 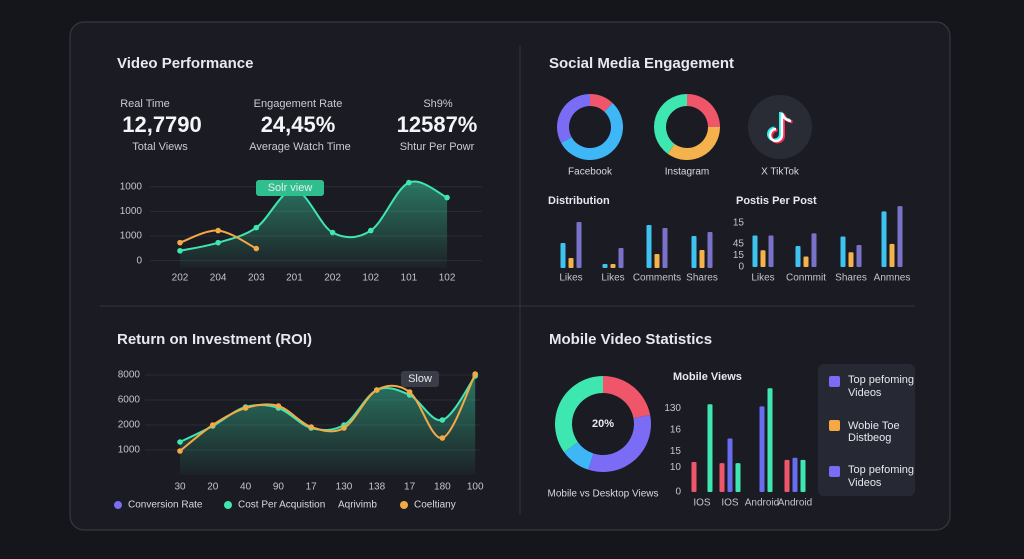 I want to click on y-tick-label: 2000, so click(x=129, y=425).